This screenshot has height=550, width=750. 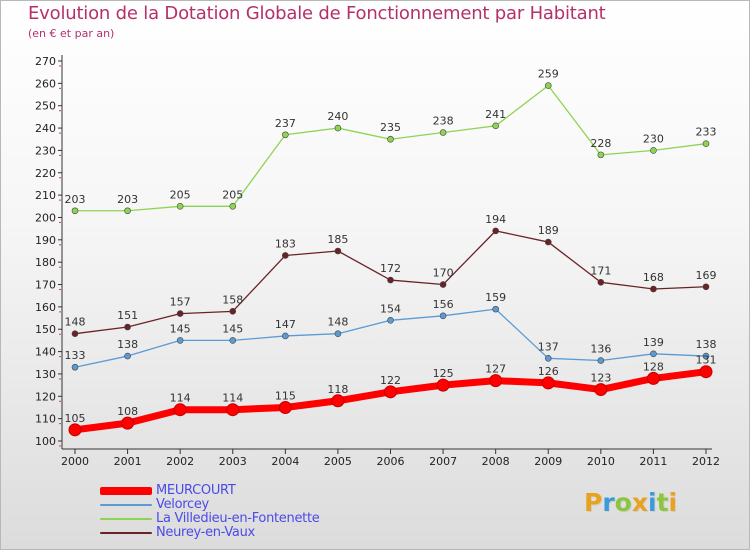 What do you see at coordinates (337, 116) in the screenshot?
I see `data-label: 240` at bounding box center [337, 116].